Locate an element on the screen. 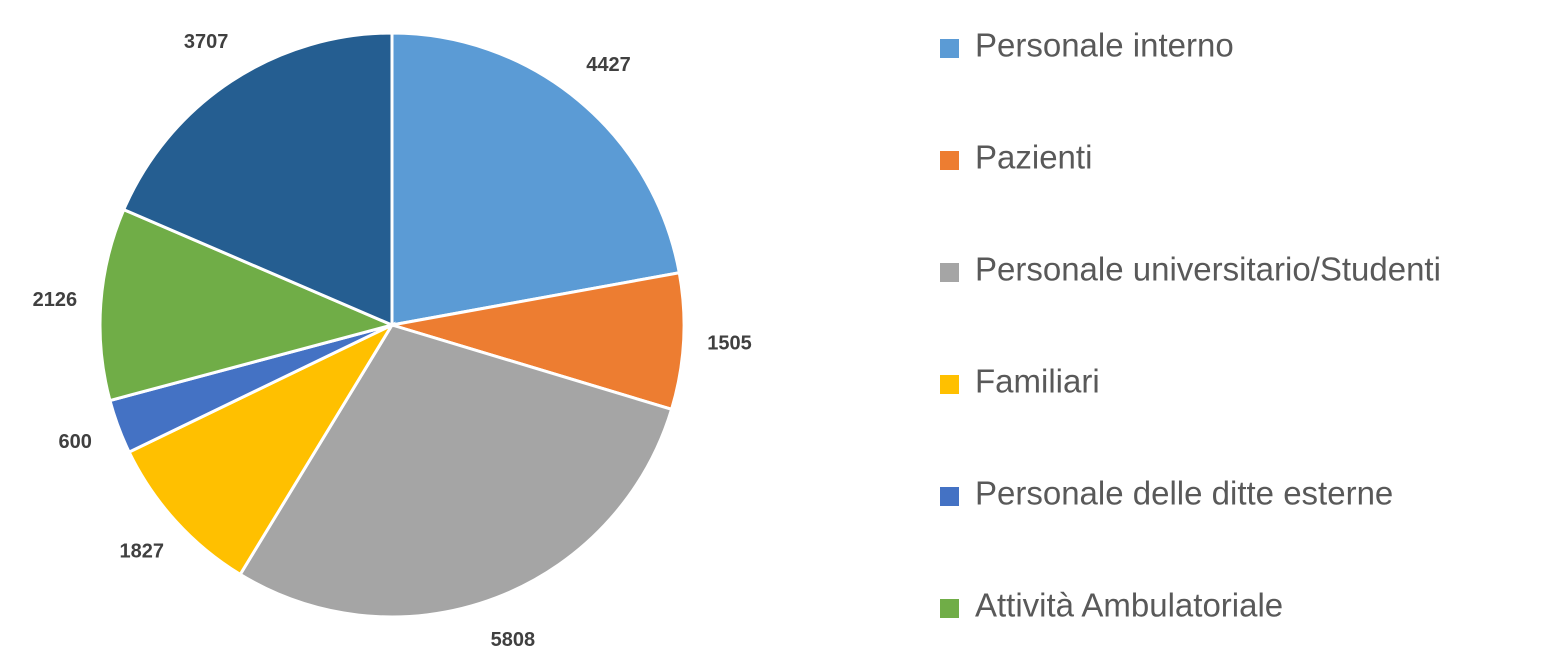 The image size is (1567, 649). legend-label: Familiari is located at coordinates (1037, 381).